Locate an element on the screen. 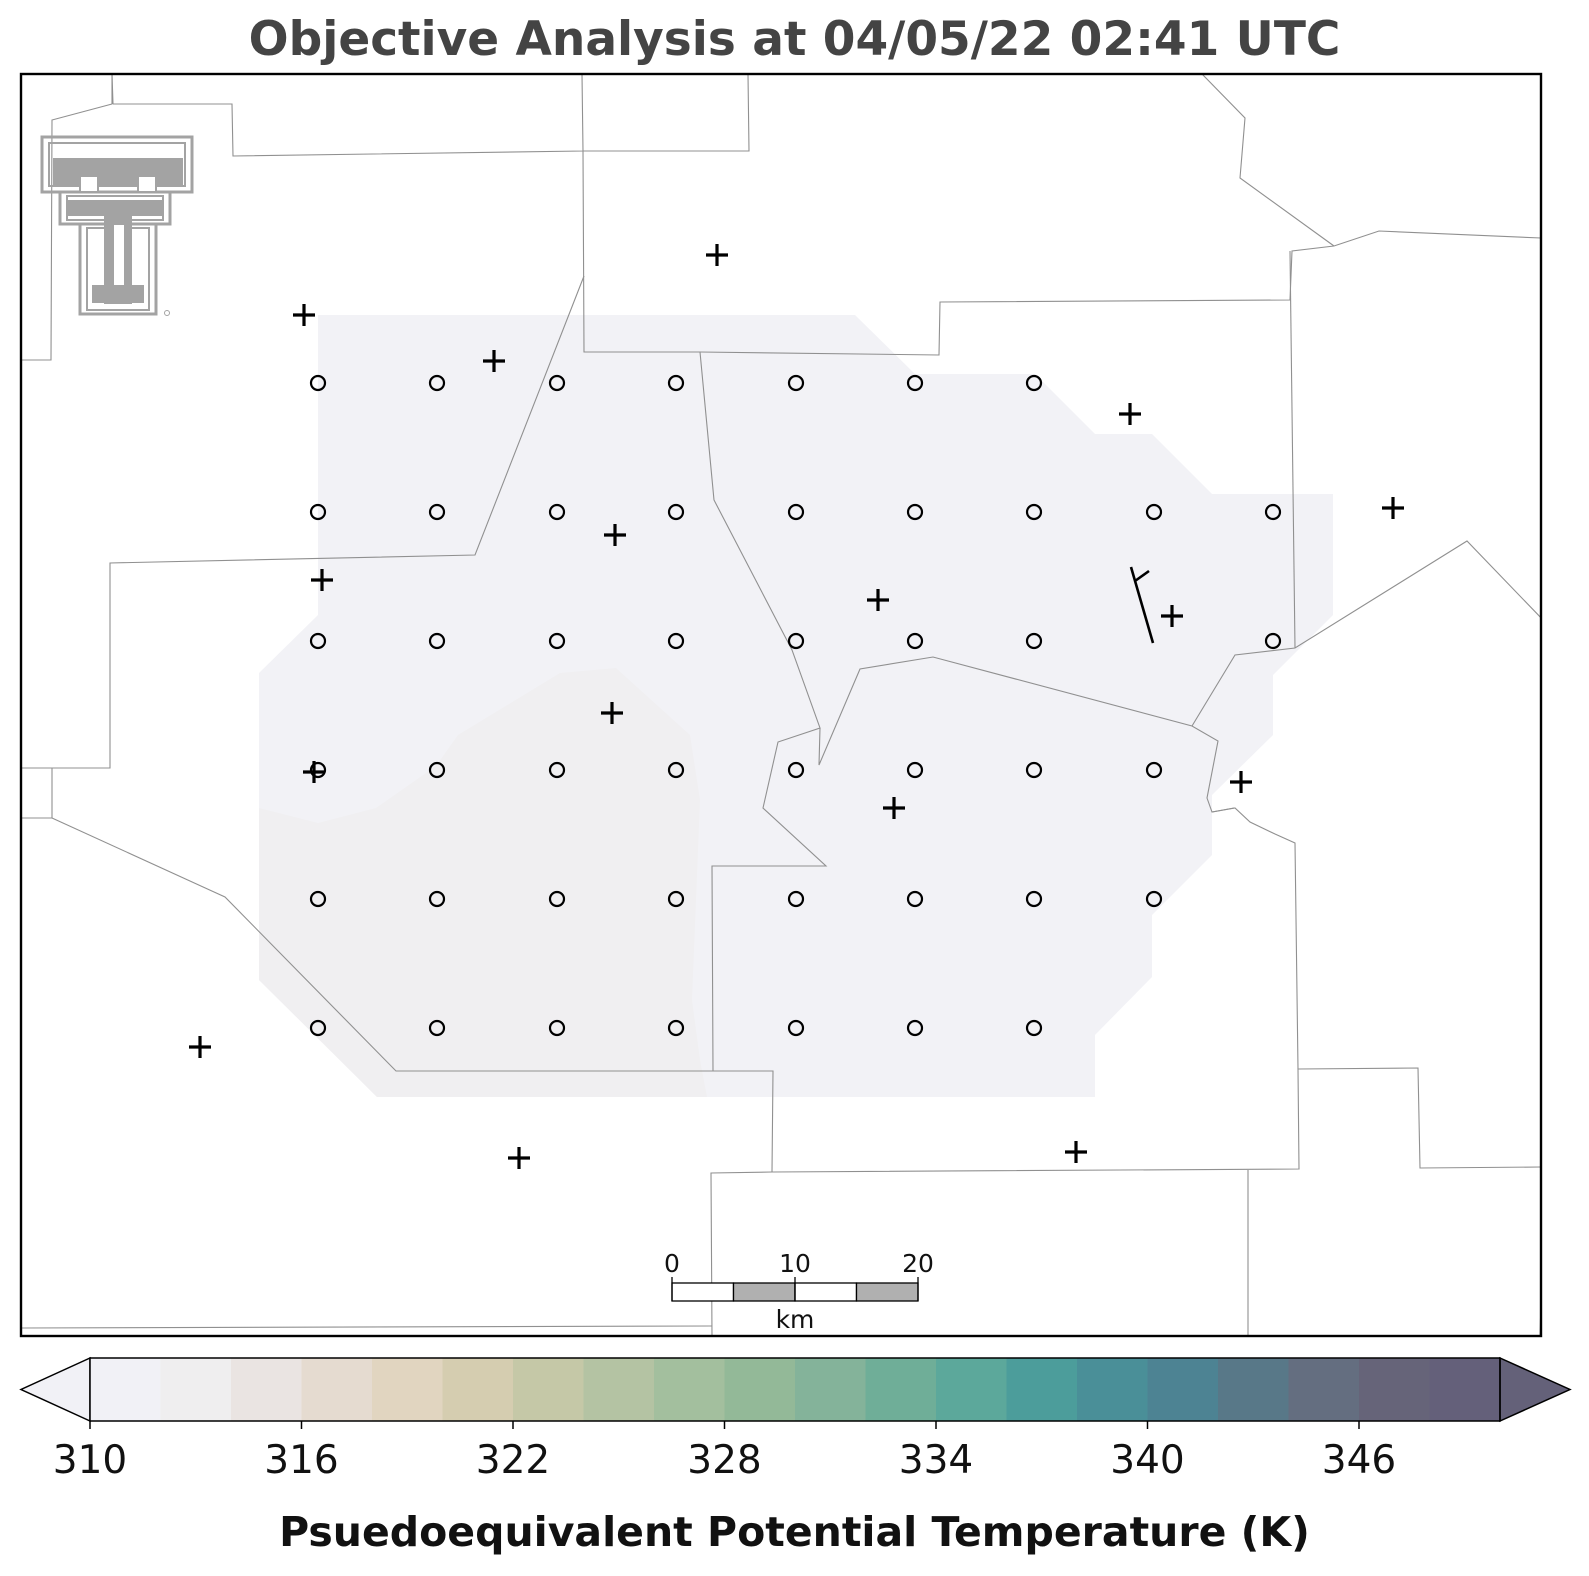 The width and height of the screenshot is (1589, 1576). colorbar-tick-label: 346 is located at coordinates (1359, 1460).